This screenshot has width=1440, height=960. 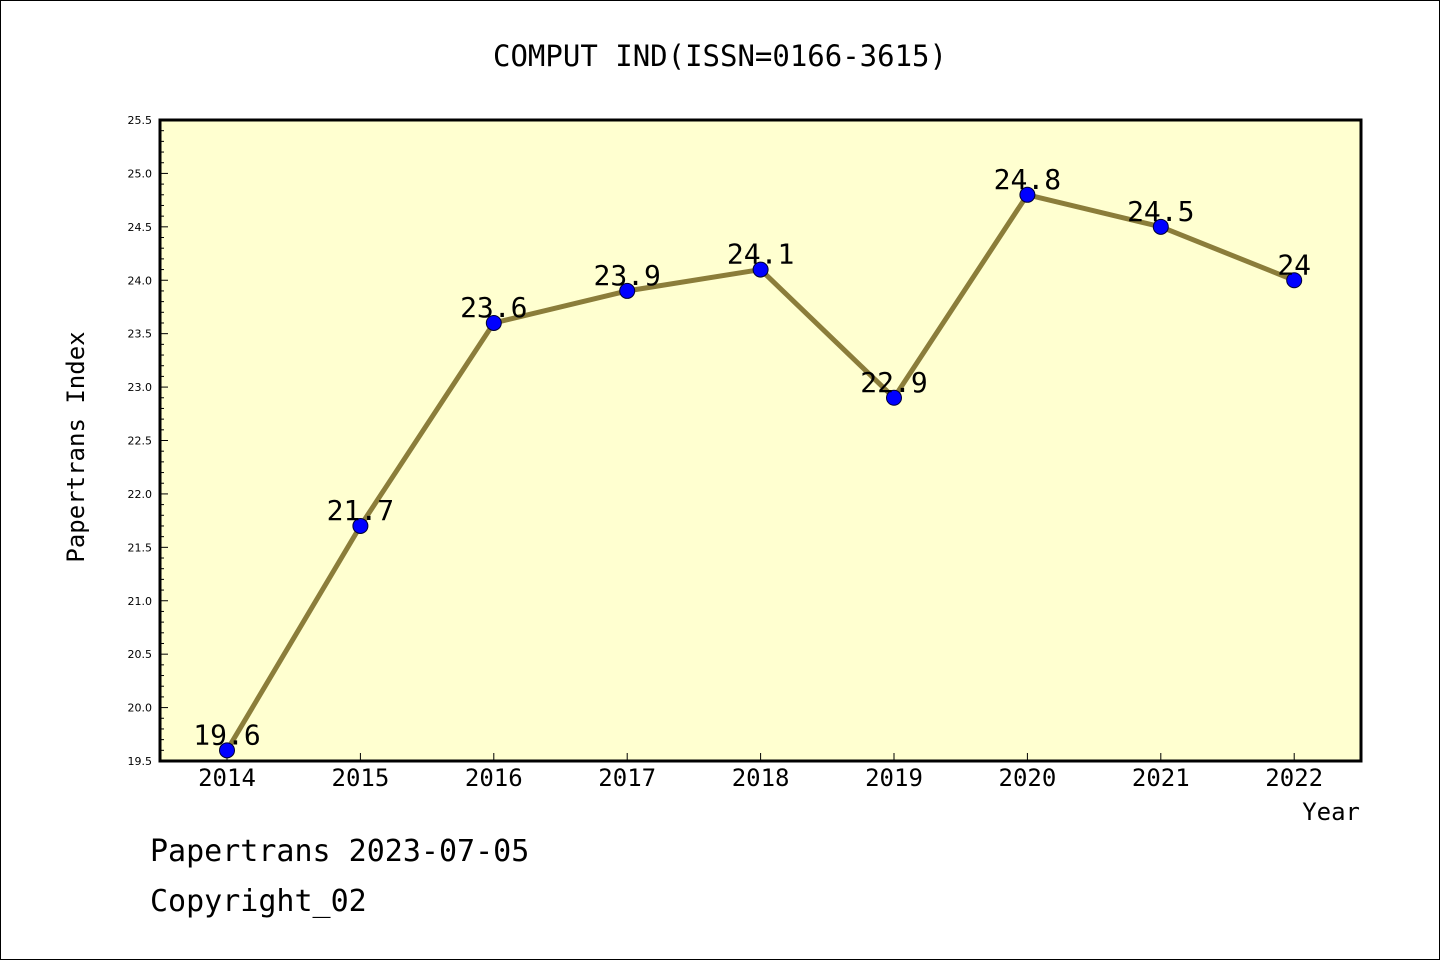 What do you see at coordinates (140, 120) in the screenshot?
I see `y-tick-label: 25.5` at bounding box center [140, 120].